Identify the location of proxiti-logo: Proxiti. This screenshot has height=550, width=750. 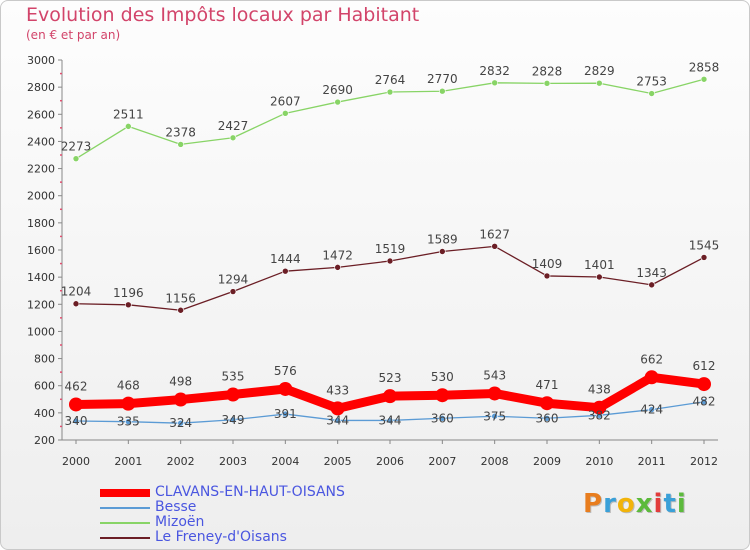
(635, 504).